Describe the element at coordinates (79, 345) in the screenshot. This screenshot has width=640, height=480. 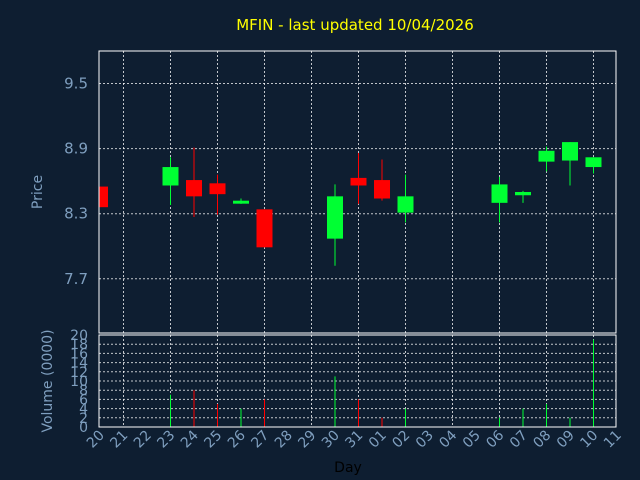
I see `volume-tick-label: 18` at that location.